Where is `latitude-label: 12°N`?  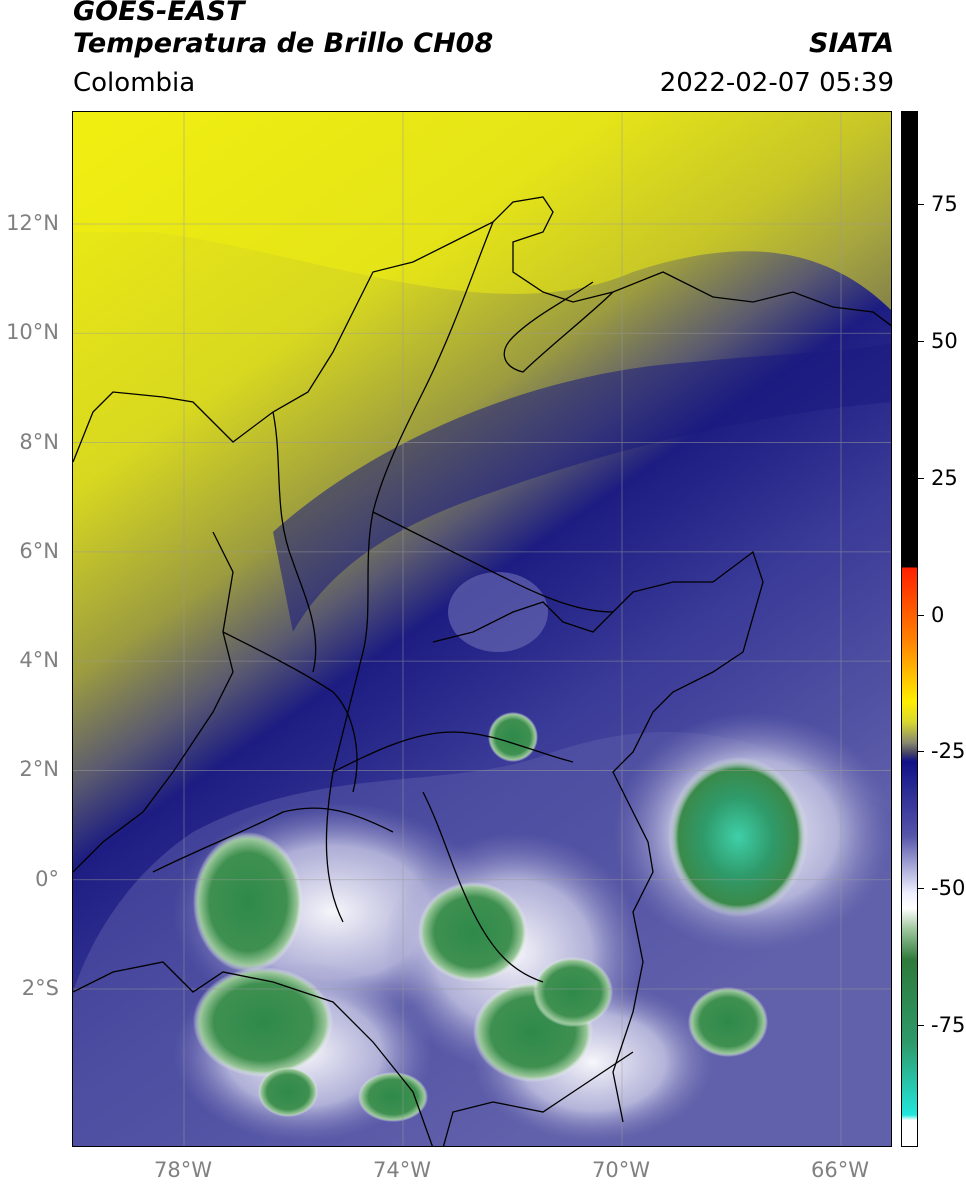
latitude-label: 12°N is located at coordinates (32, 223).